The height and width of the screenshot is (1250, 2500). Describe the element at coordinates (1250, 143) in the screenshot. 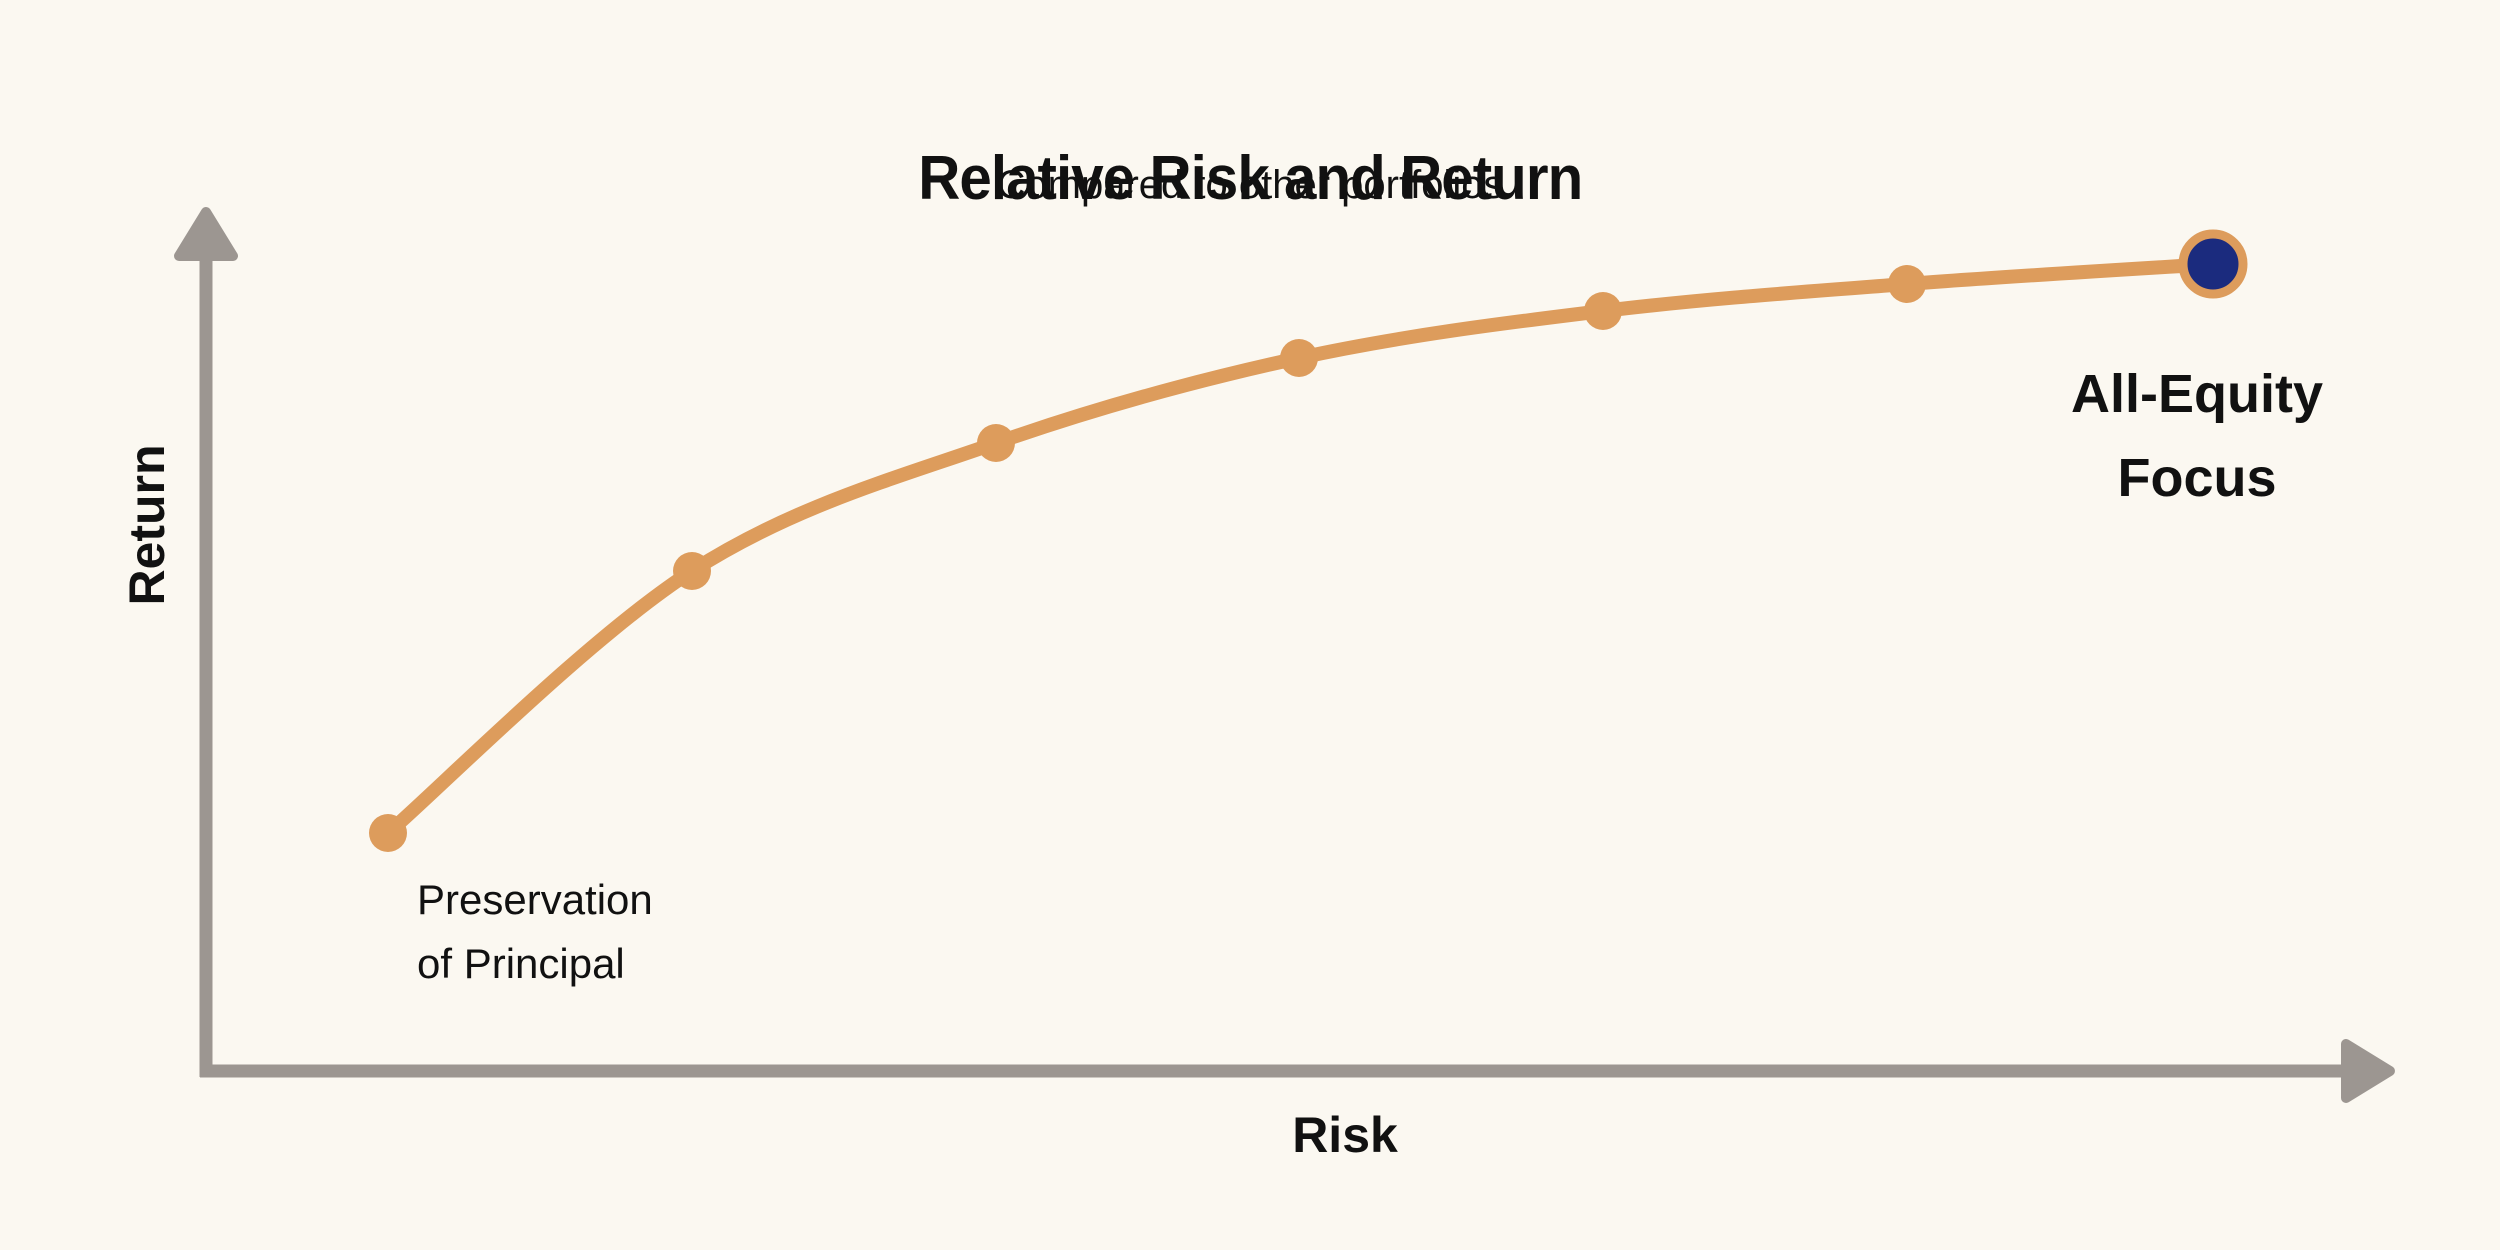

I see `chart-title: Relative Risk and Return` at that location.